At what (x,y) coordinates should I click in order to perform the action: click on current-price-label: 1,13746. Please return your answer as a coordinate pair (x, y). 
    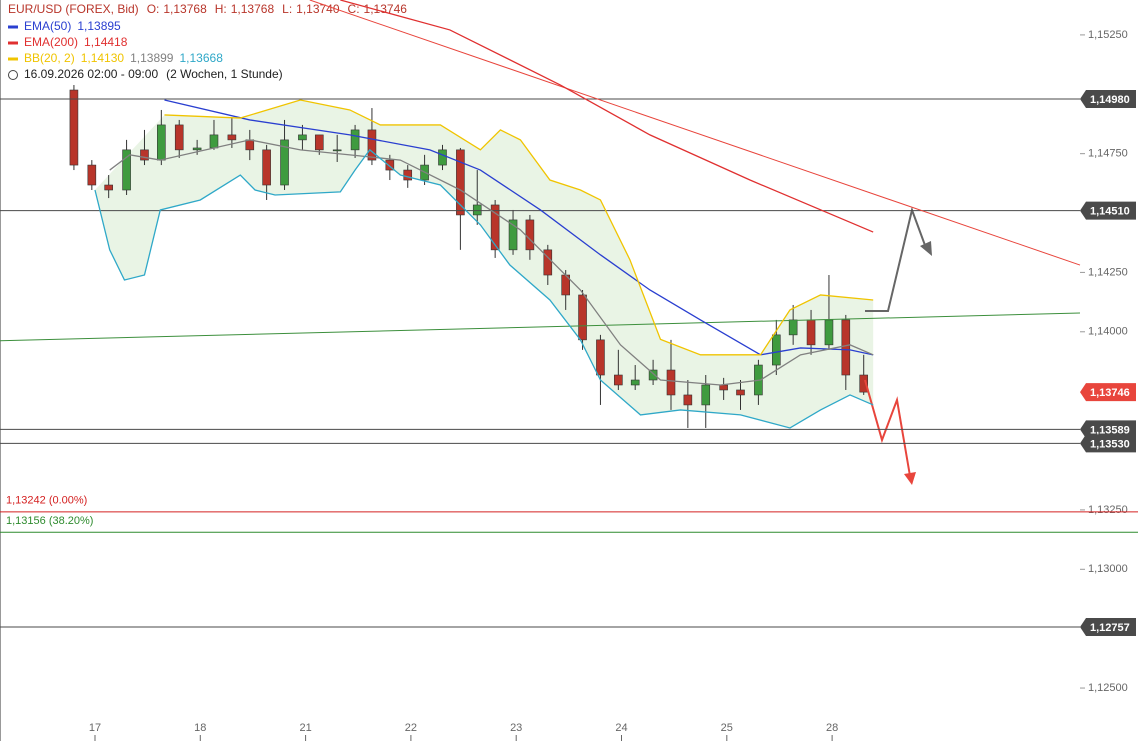
    Looking at the image, I should click on (1110, 393).